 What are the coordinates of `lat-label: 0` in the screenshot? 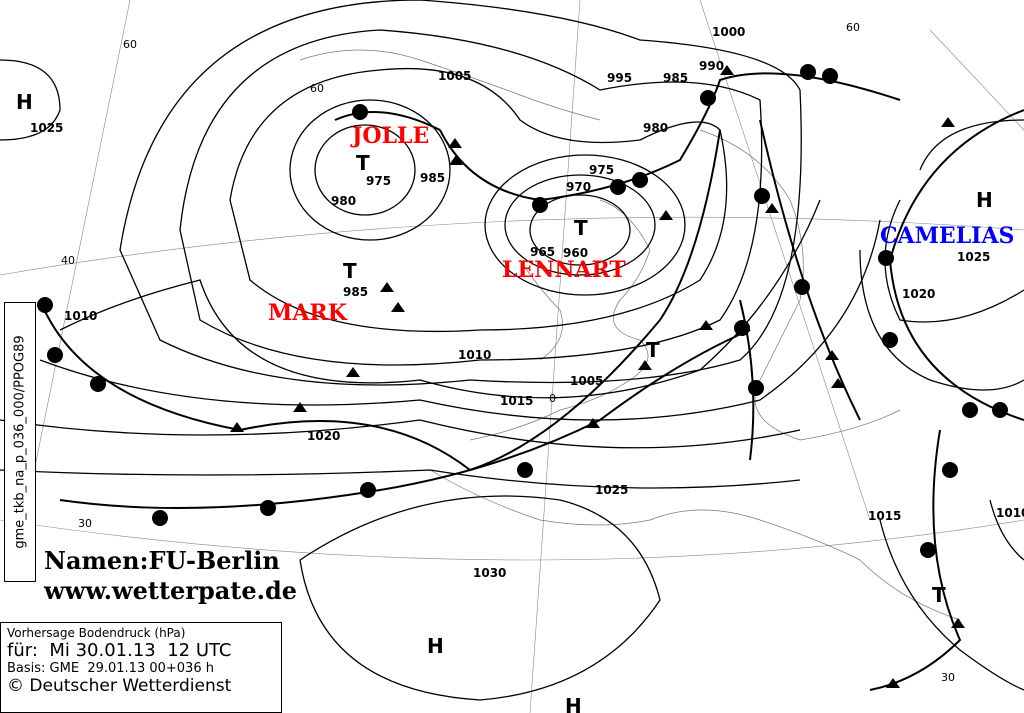 It's located at (552, 398).